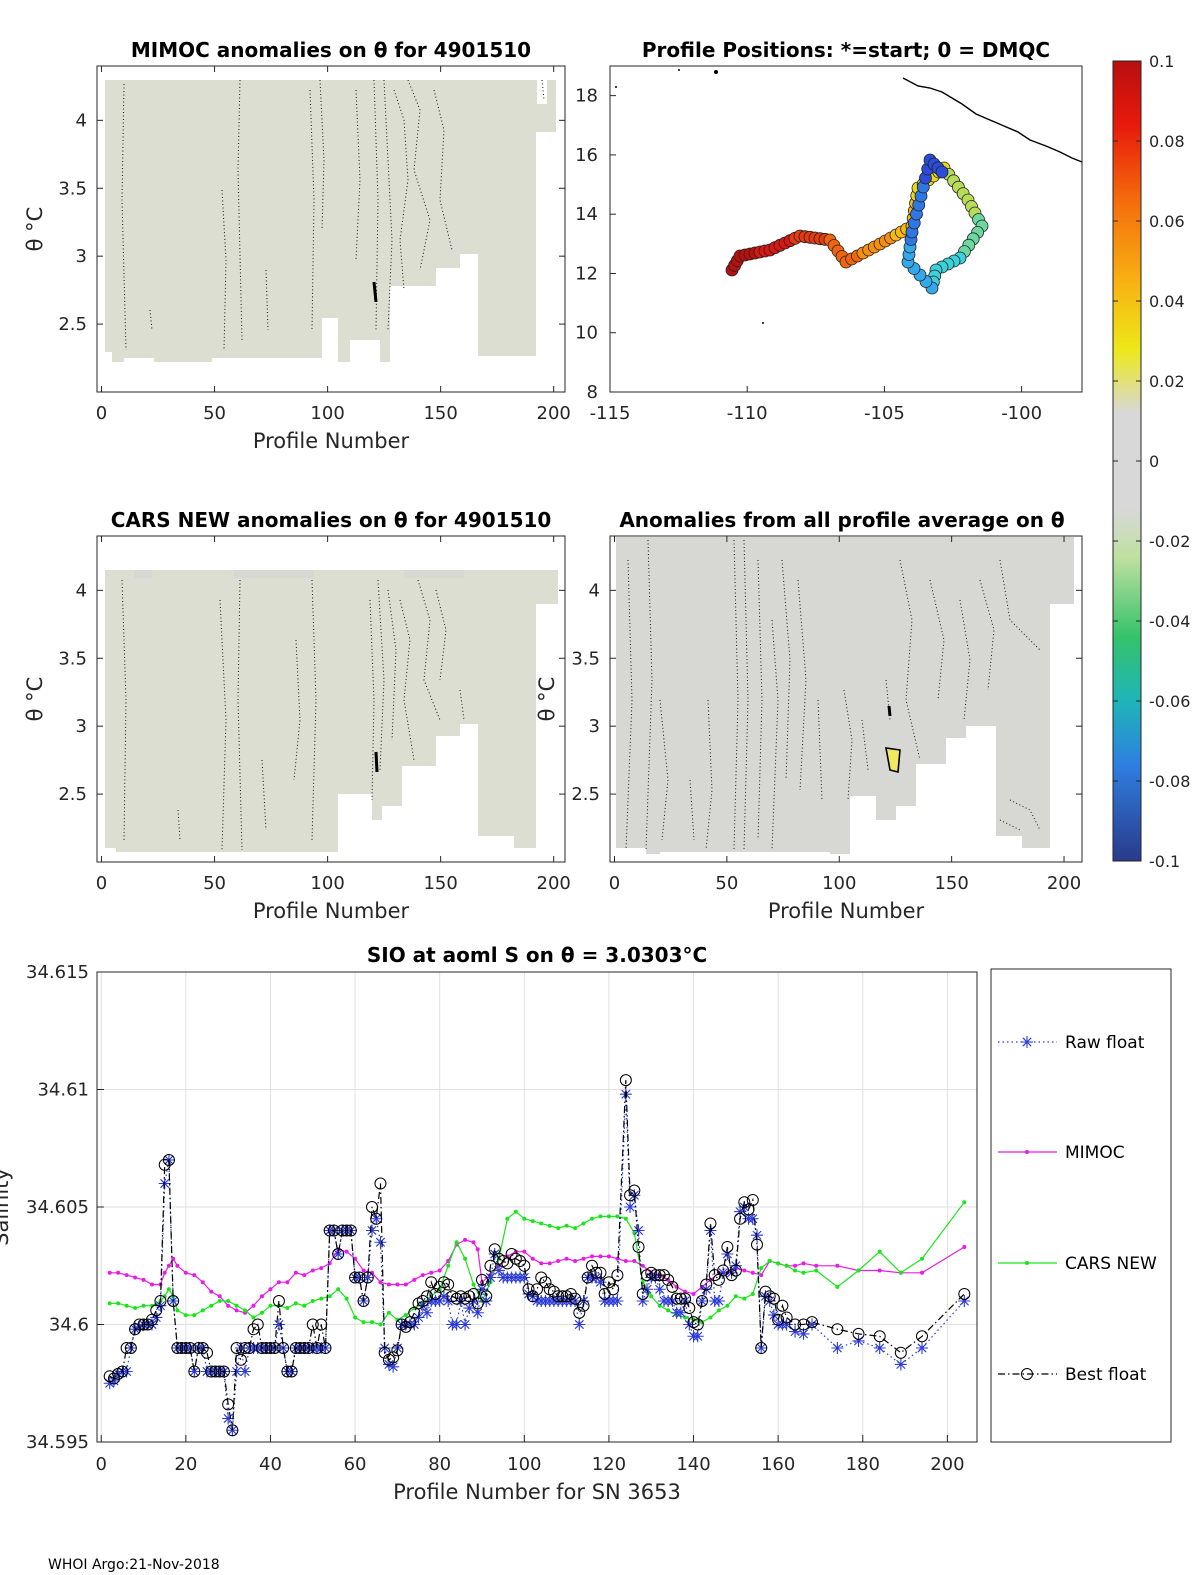  What do you see at coordinates (857, 224) in the screenshot?
I see `profile-track` at bounding box center [857, 224].